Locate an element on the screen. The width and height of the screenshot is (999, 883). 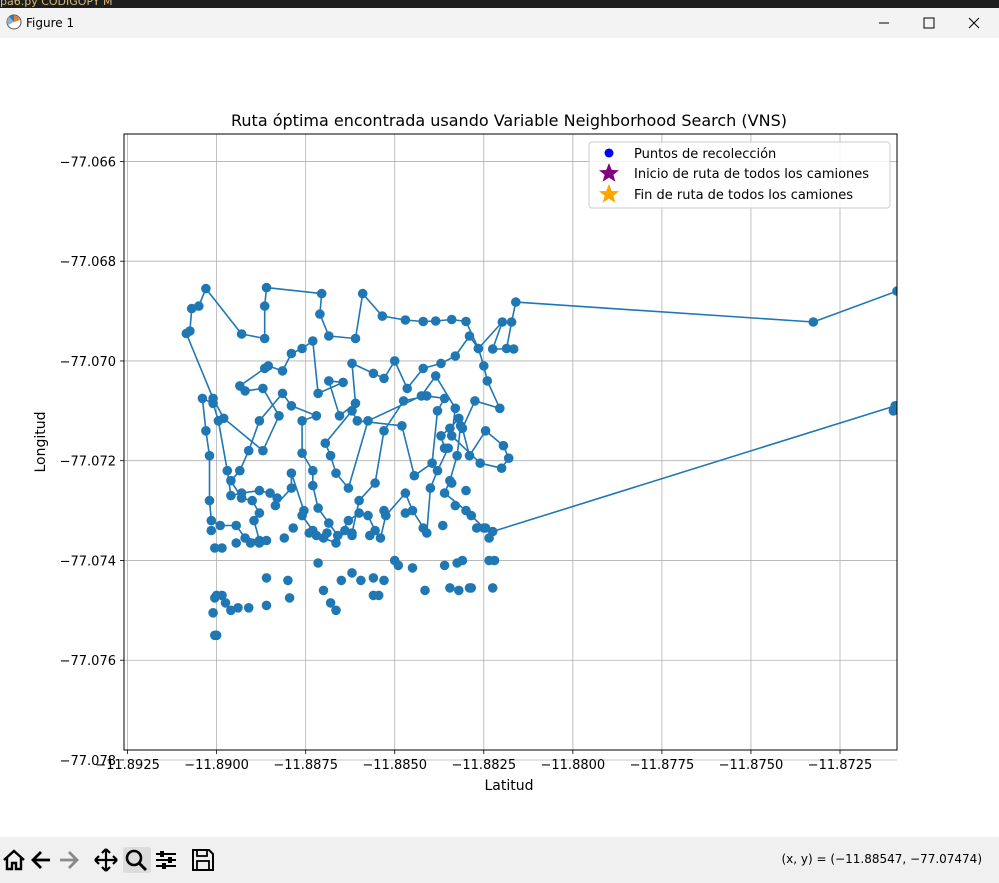
zoom-icon is located at coordinates (136, 860).